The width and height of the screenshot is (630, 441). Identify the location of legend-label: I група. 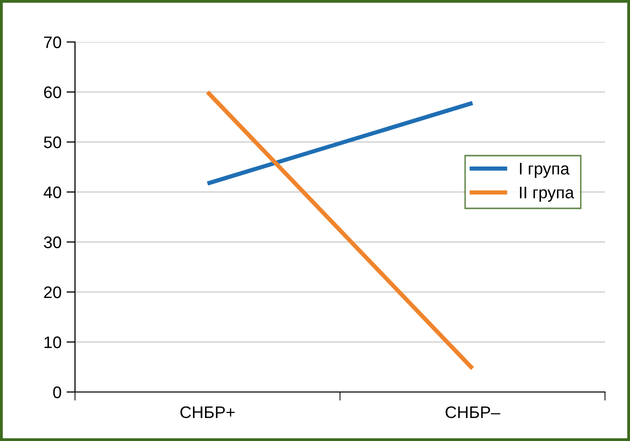
(545, 170).